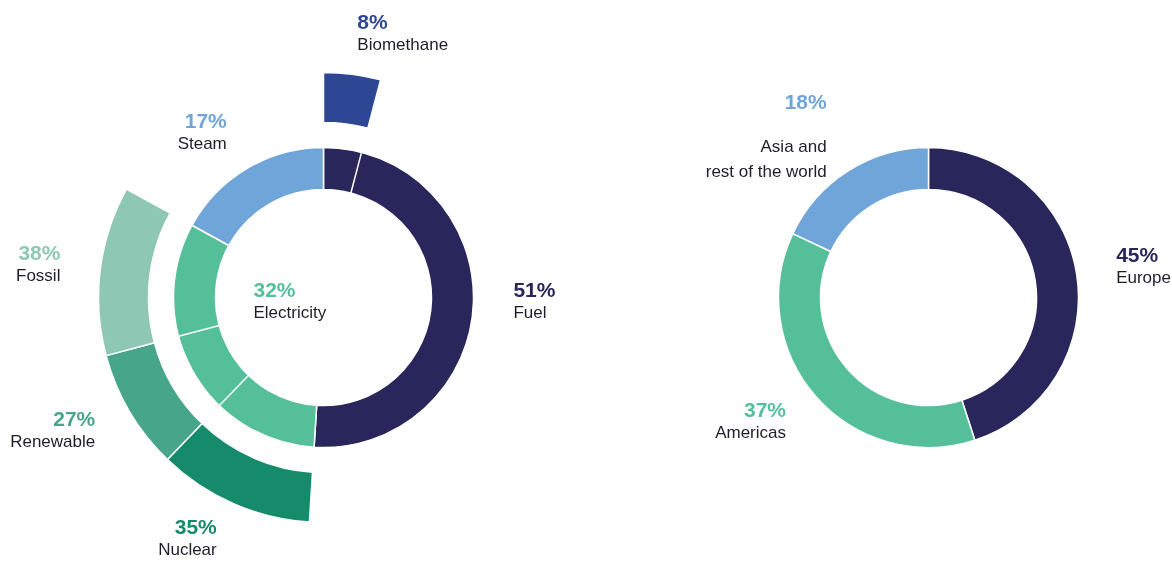  I want to click on data-label: 35%, so click(196, 527).